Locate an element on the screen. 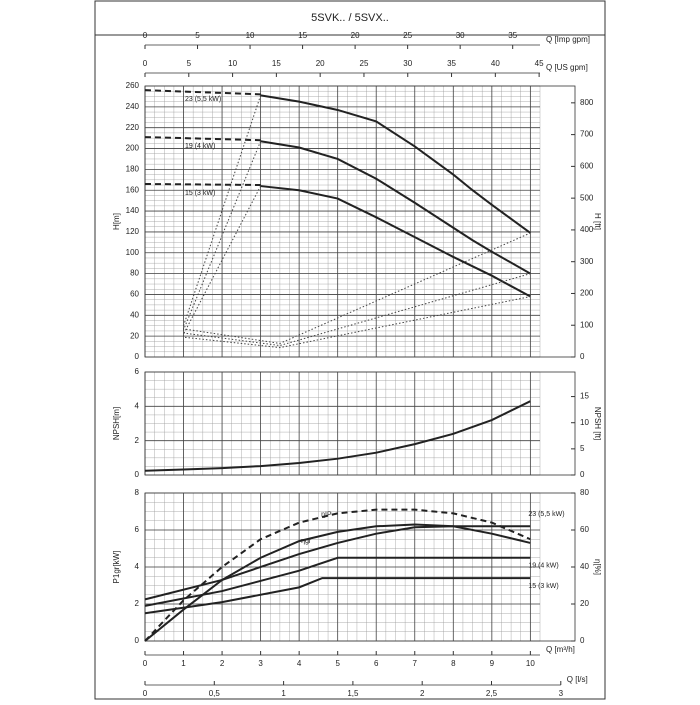  y2-tick-label: 20 is located at coordinates (584, 603).